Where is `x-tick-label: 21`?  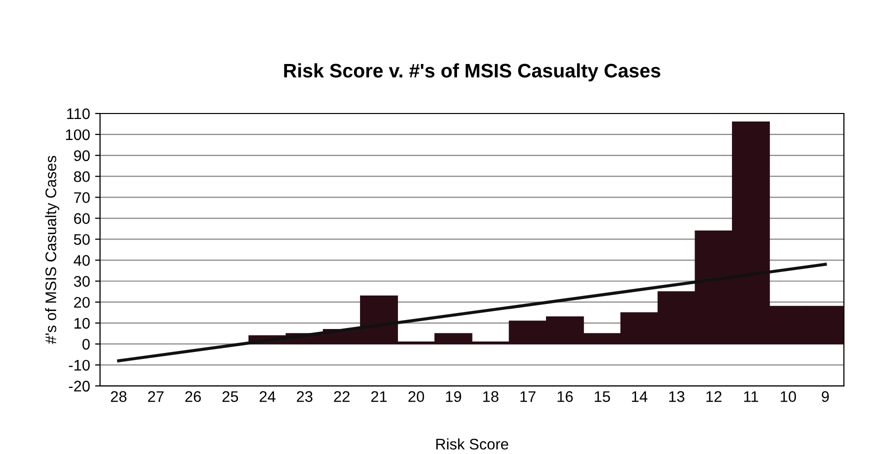
x-tick-label: 21 is located at coordinates (379, 396).